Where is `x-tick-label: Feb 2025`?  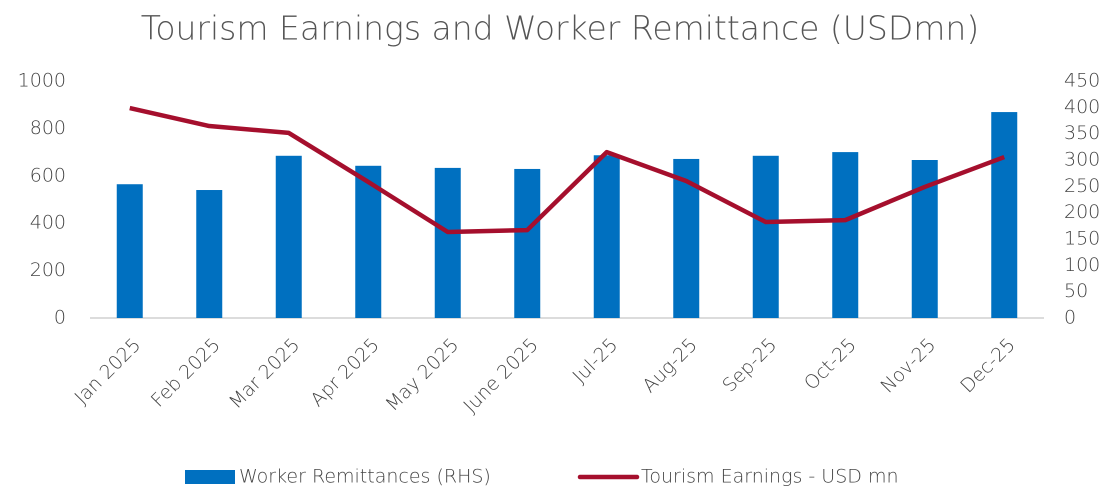 x-tick-label: Feb 2025 is located at coordinates (186, 373).